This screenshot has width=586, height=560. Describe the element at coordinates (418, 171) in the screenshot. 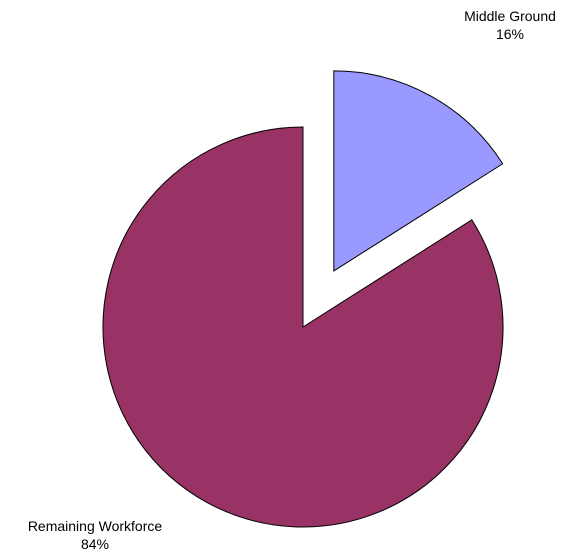

I see `slice-middle-ground` at that location.